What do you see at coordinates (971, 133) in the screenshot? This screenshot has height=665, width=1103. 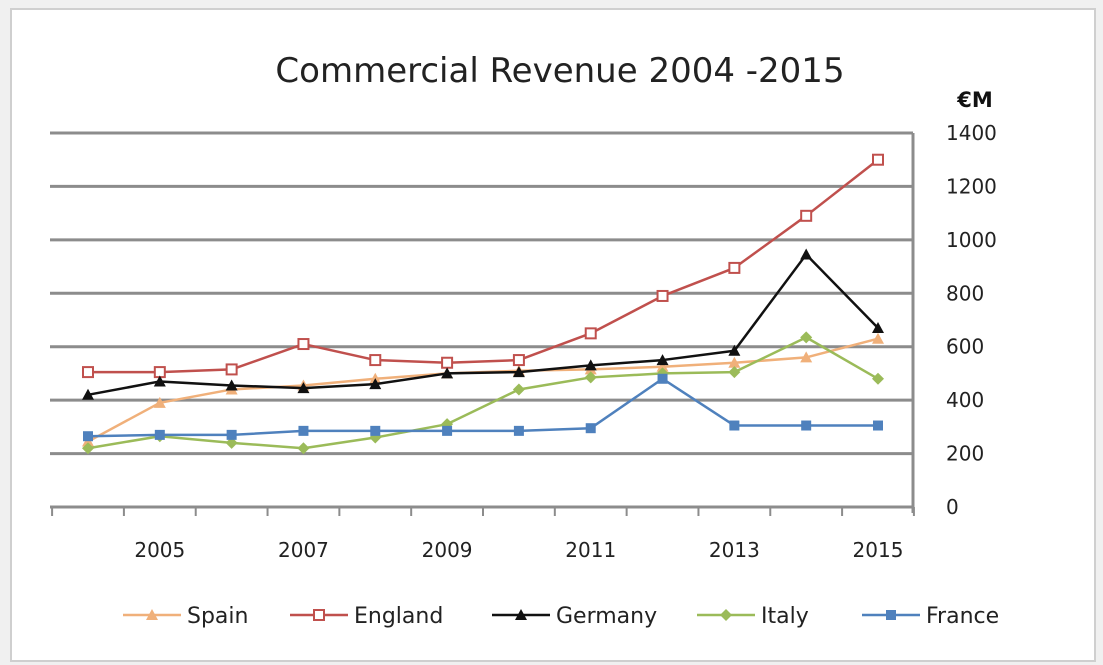 I see `y-tick-label: 1400` at bounding box center [971, 133].